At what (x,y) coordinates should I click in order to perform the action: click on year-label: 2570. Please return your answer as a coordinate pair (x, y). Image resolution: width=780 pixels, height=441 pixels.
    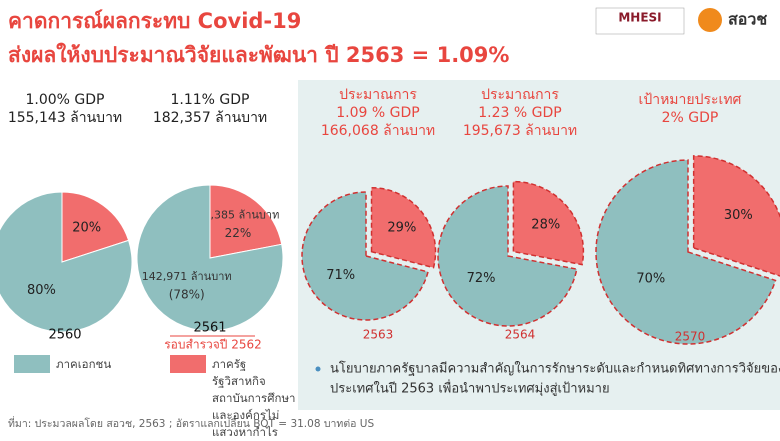
    Looking at the image, I should click on (690, 337).